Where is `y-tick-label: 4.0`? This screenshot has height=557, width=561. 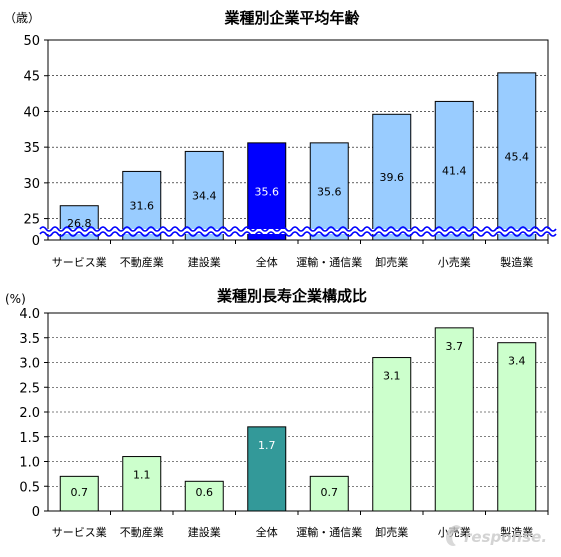
y-tick-label: 4.0 is located at coordinates (29, 314).